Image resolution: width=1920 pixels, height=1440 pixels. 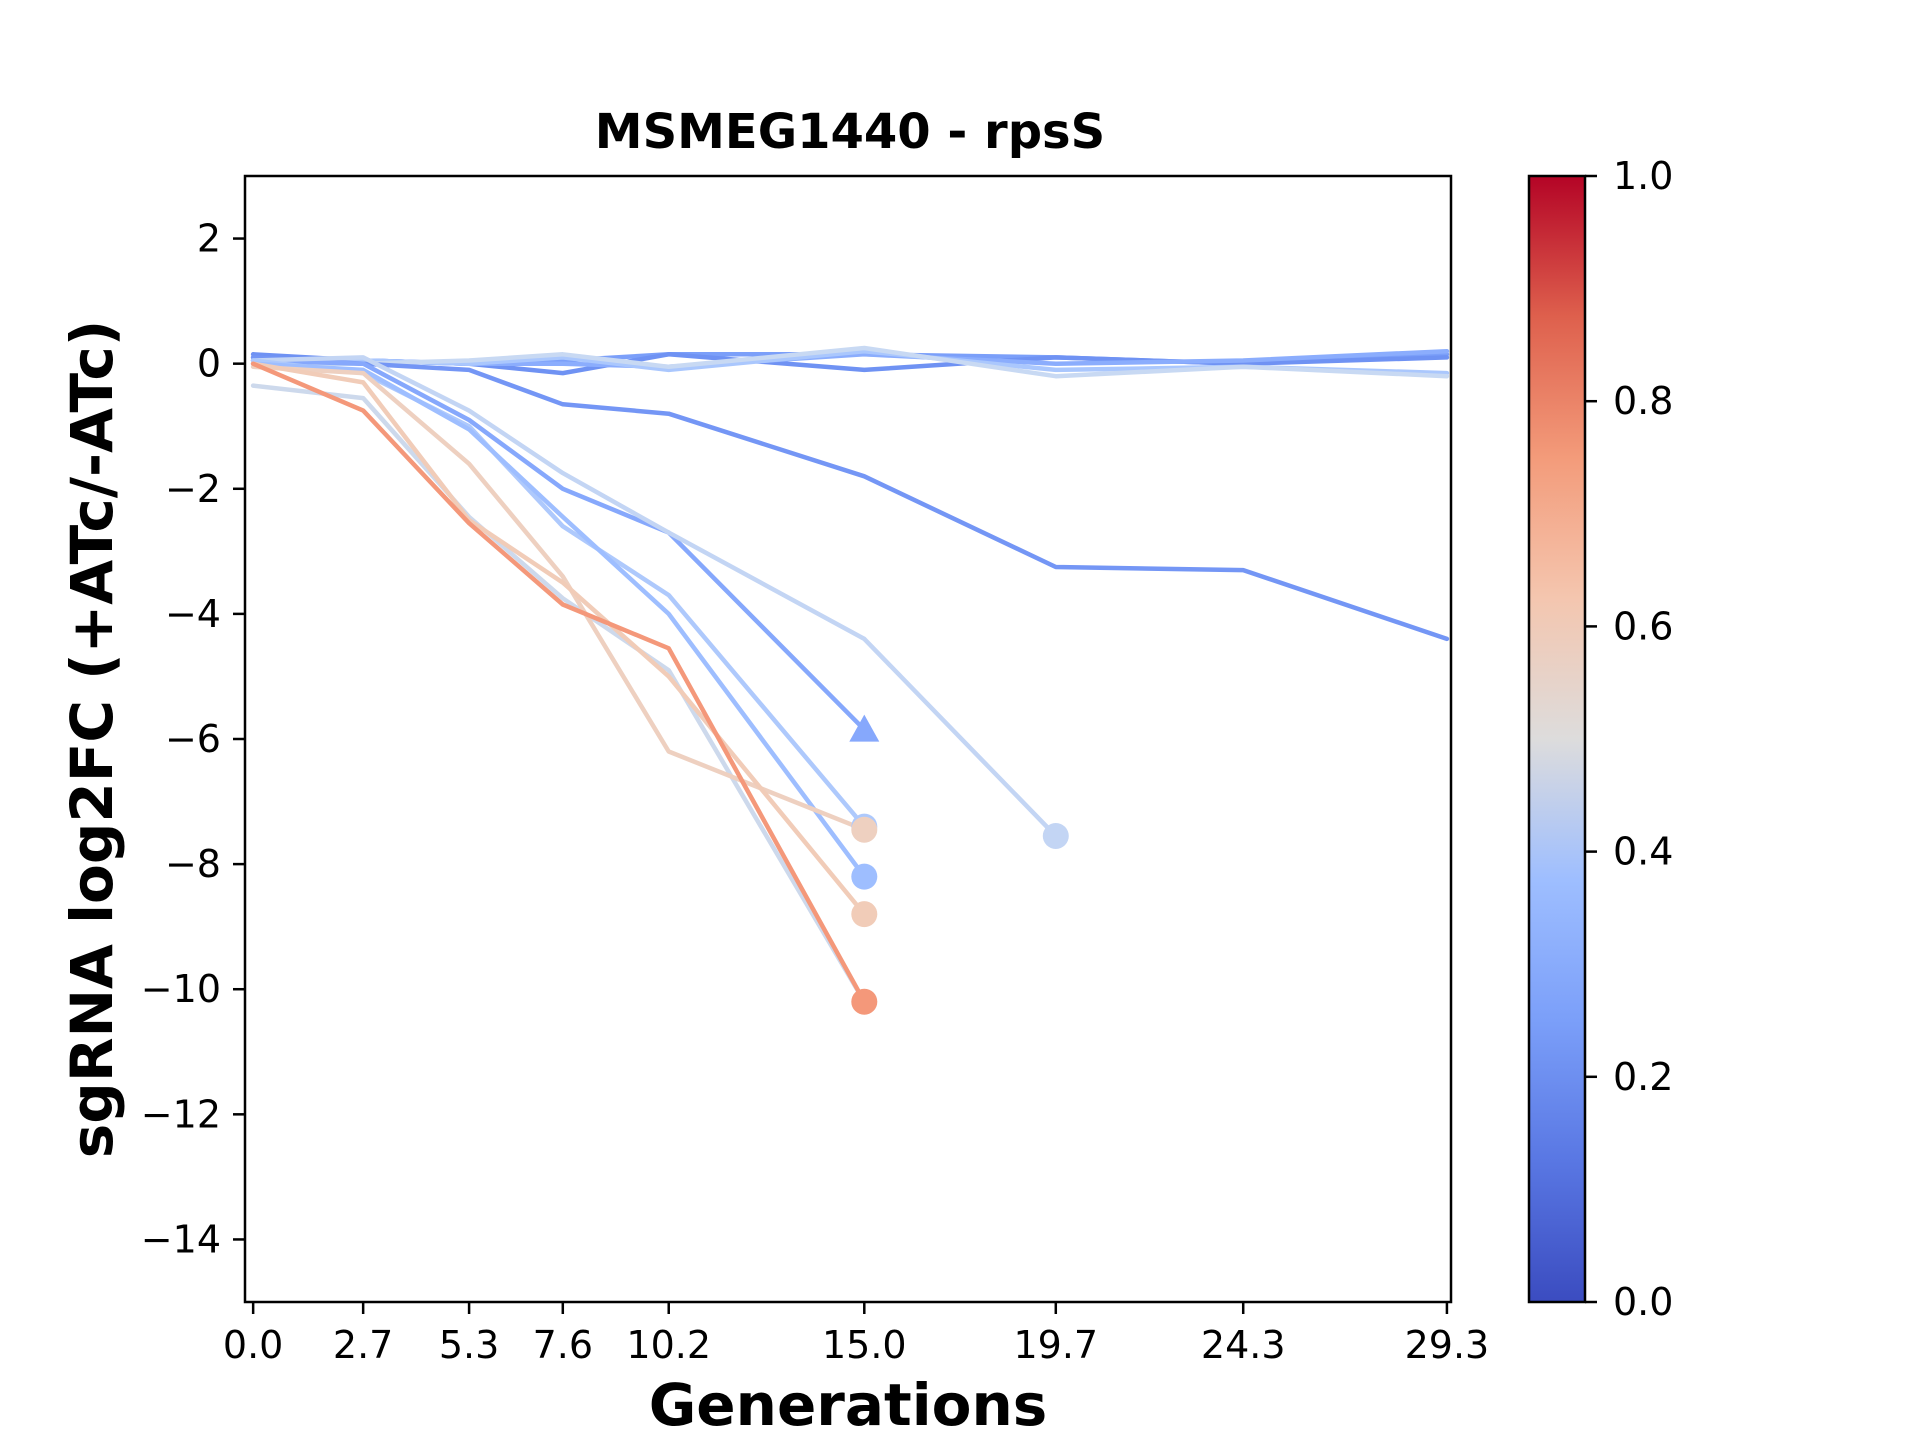 I want to click on y-tick-label: −10, so click(x=181, y=989).